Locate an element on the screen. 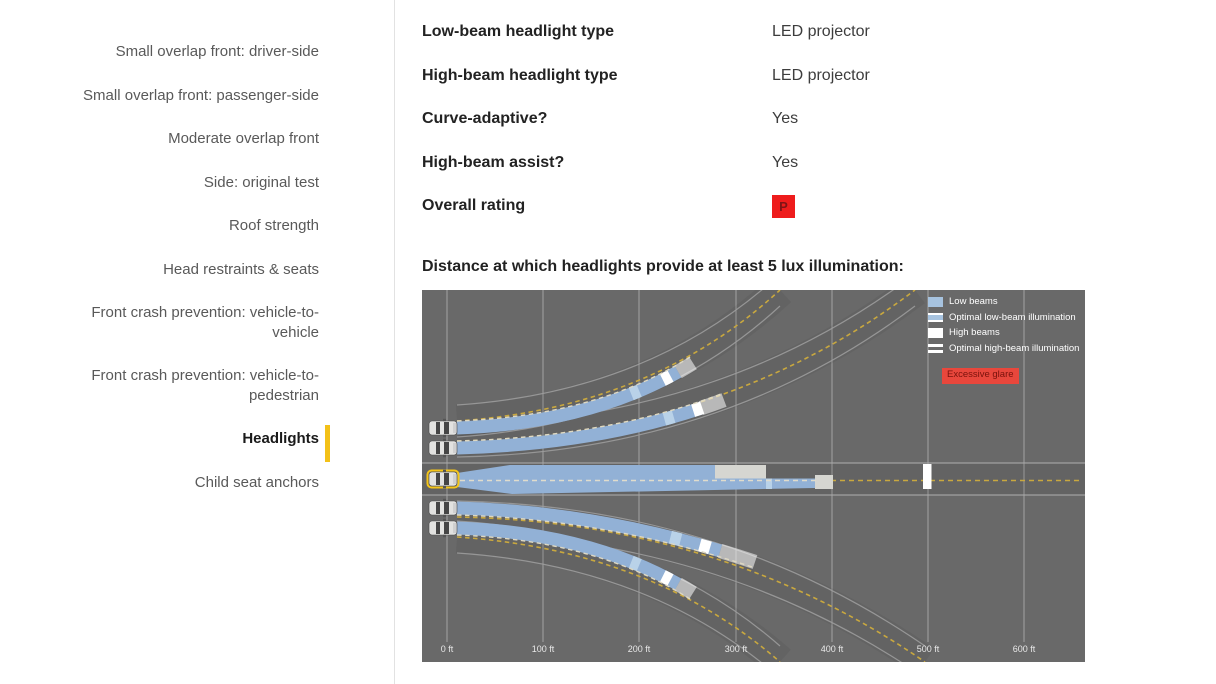 This screenshot has height=684, width=1216. car-icon-highlighted is located at coordinates (443, 479).